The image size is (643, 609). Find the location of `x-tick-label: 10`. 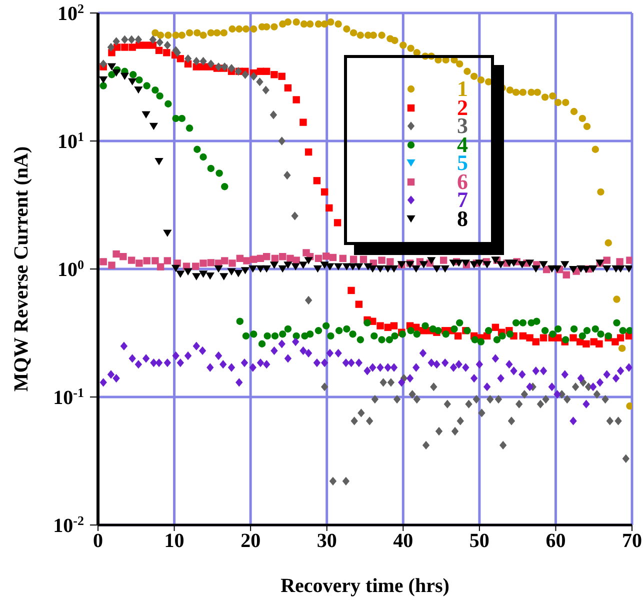

x-tick-label: 10 is located at coordinates (174, 541).